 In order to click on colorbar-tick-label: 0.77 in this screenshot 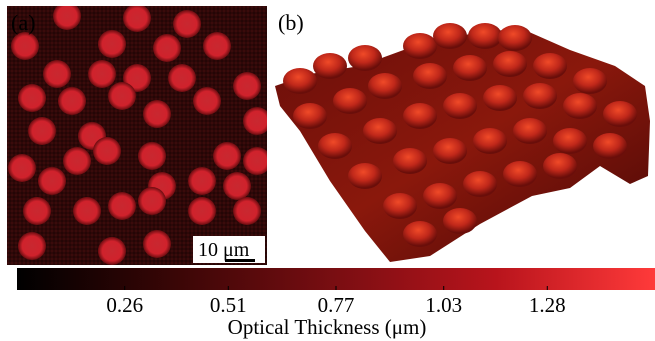, I will do `click(336, 305)`.